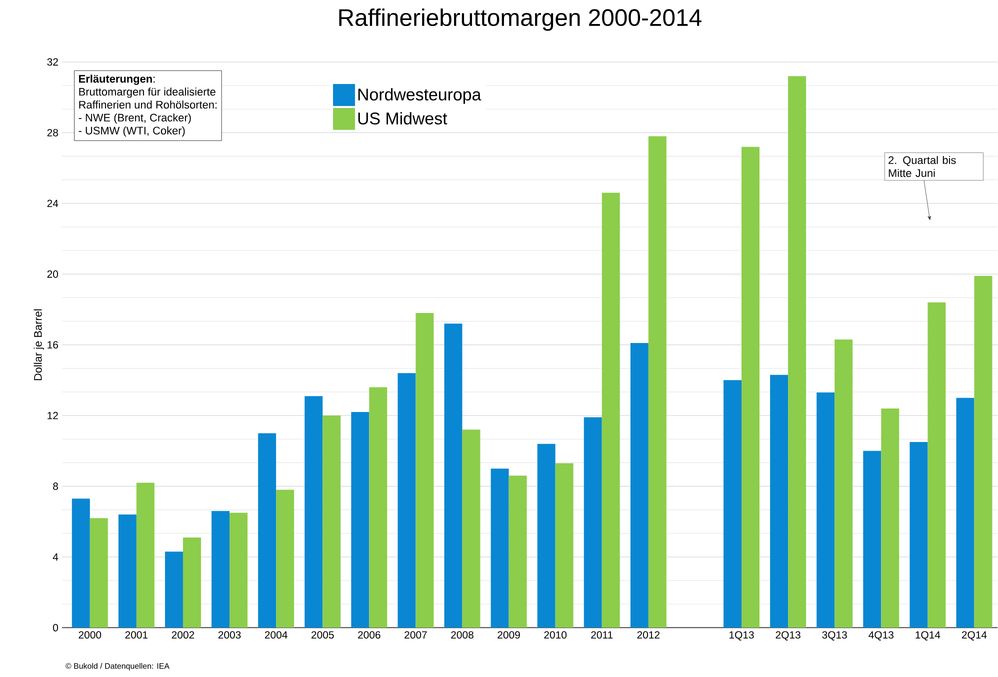 The height and width of the screenshot is (677, 998). Describe the element at coordinates (788, 636) in the screenshot. I see `x-tick-label: 2Q13` at that location.